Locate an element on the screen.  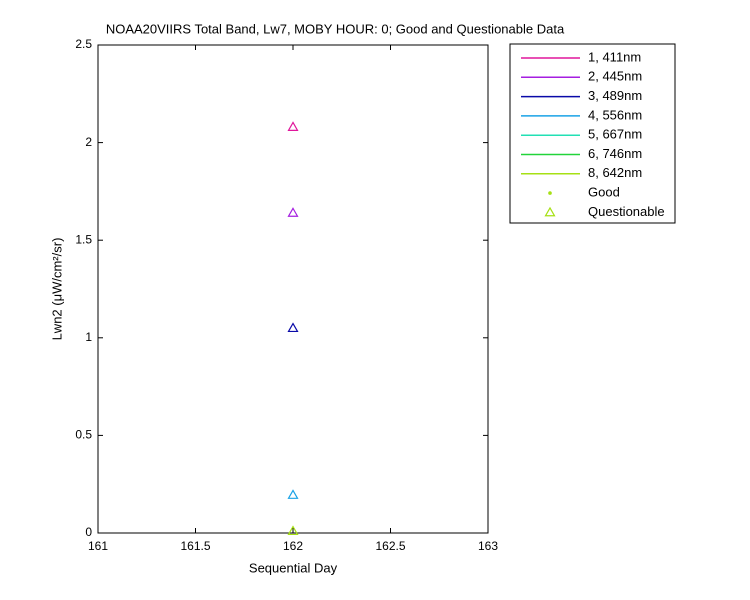
legend-box is located at coordinates (592, 133).